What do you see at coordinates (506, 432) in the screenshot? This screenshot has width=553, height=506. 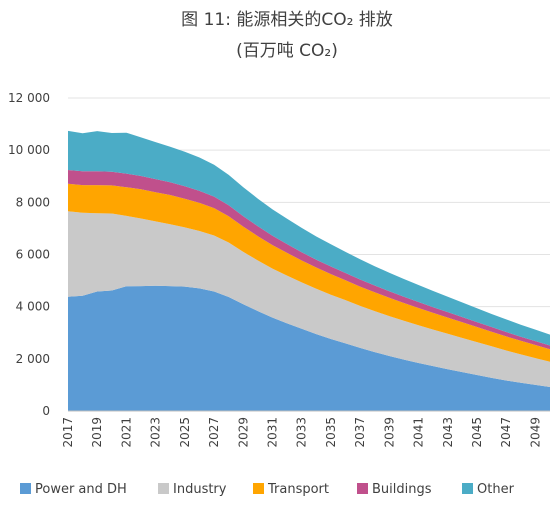 I see `x-tick-label: 2047` at bounding box center [506, 432].